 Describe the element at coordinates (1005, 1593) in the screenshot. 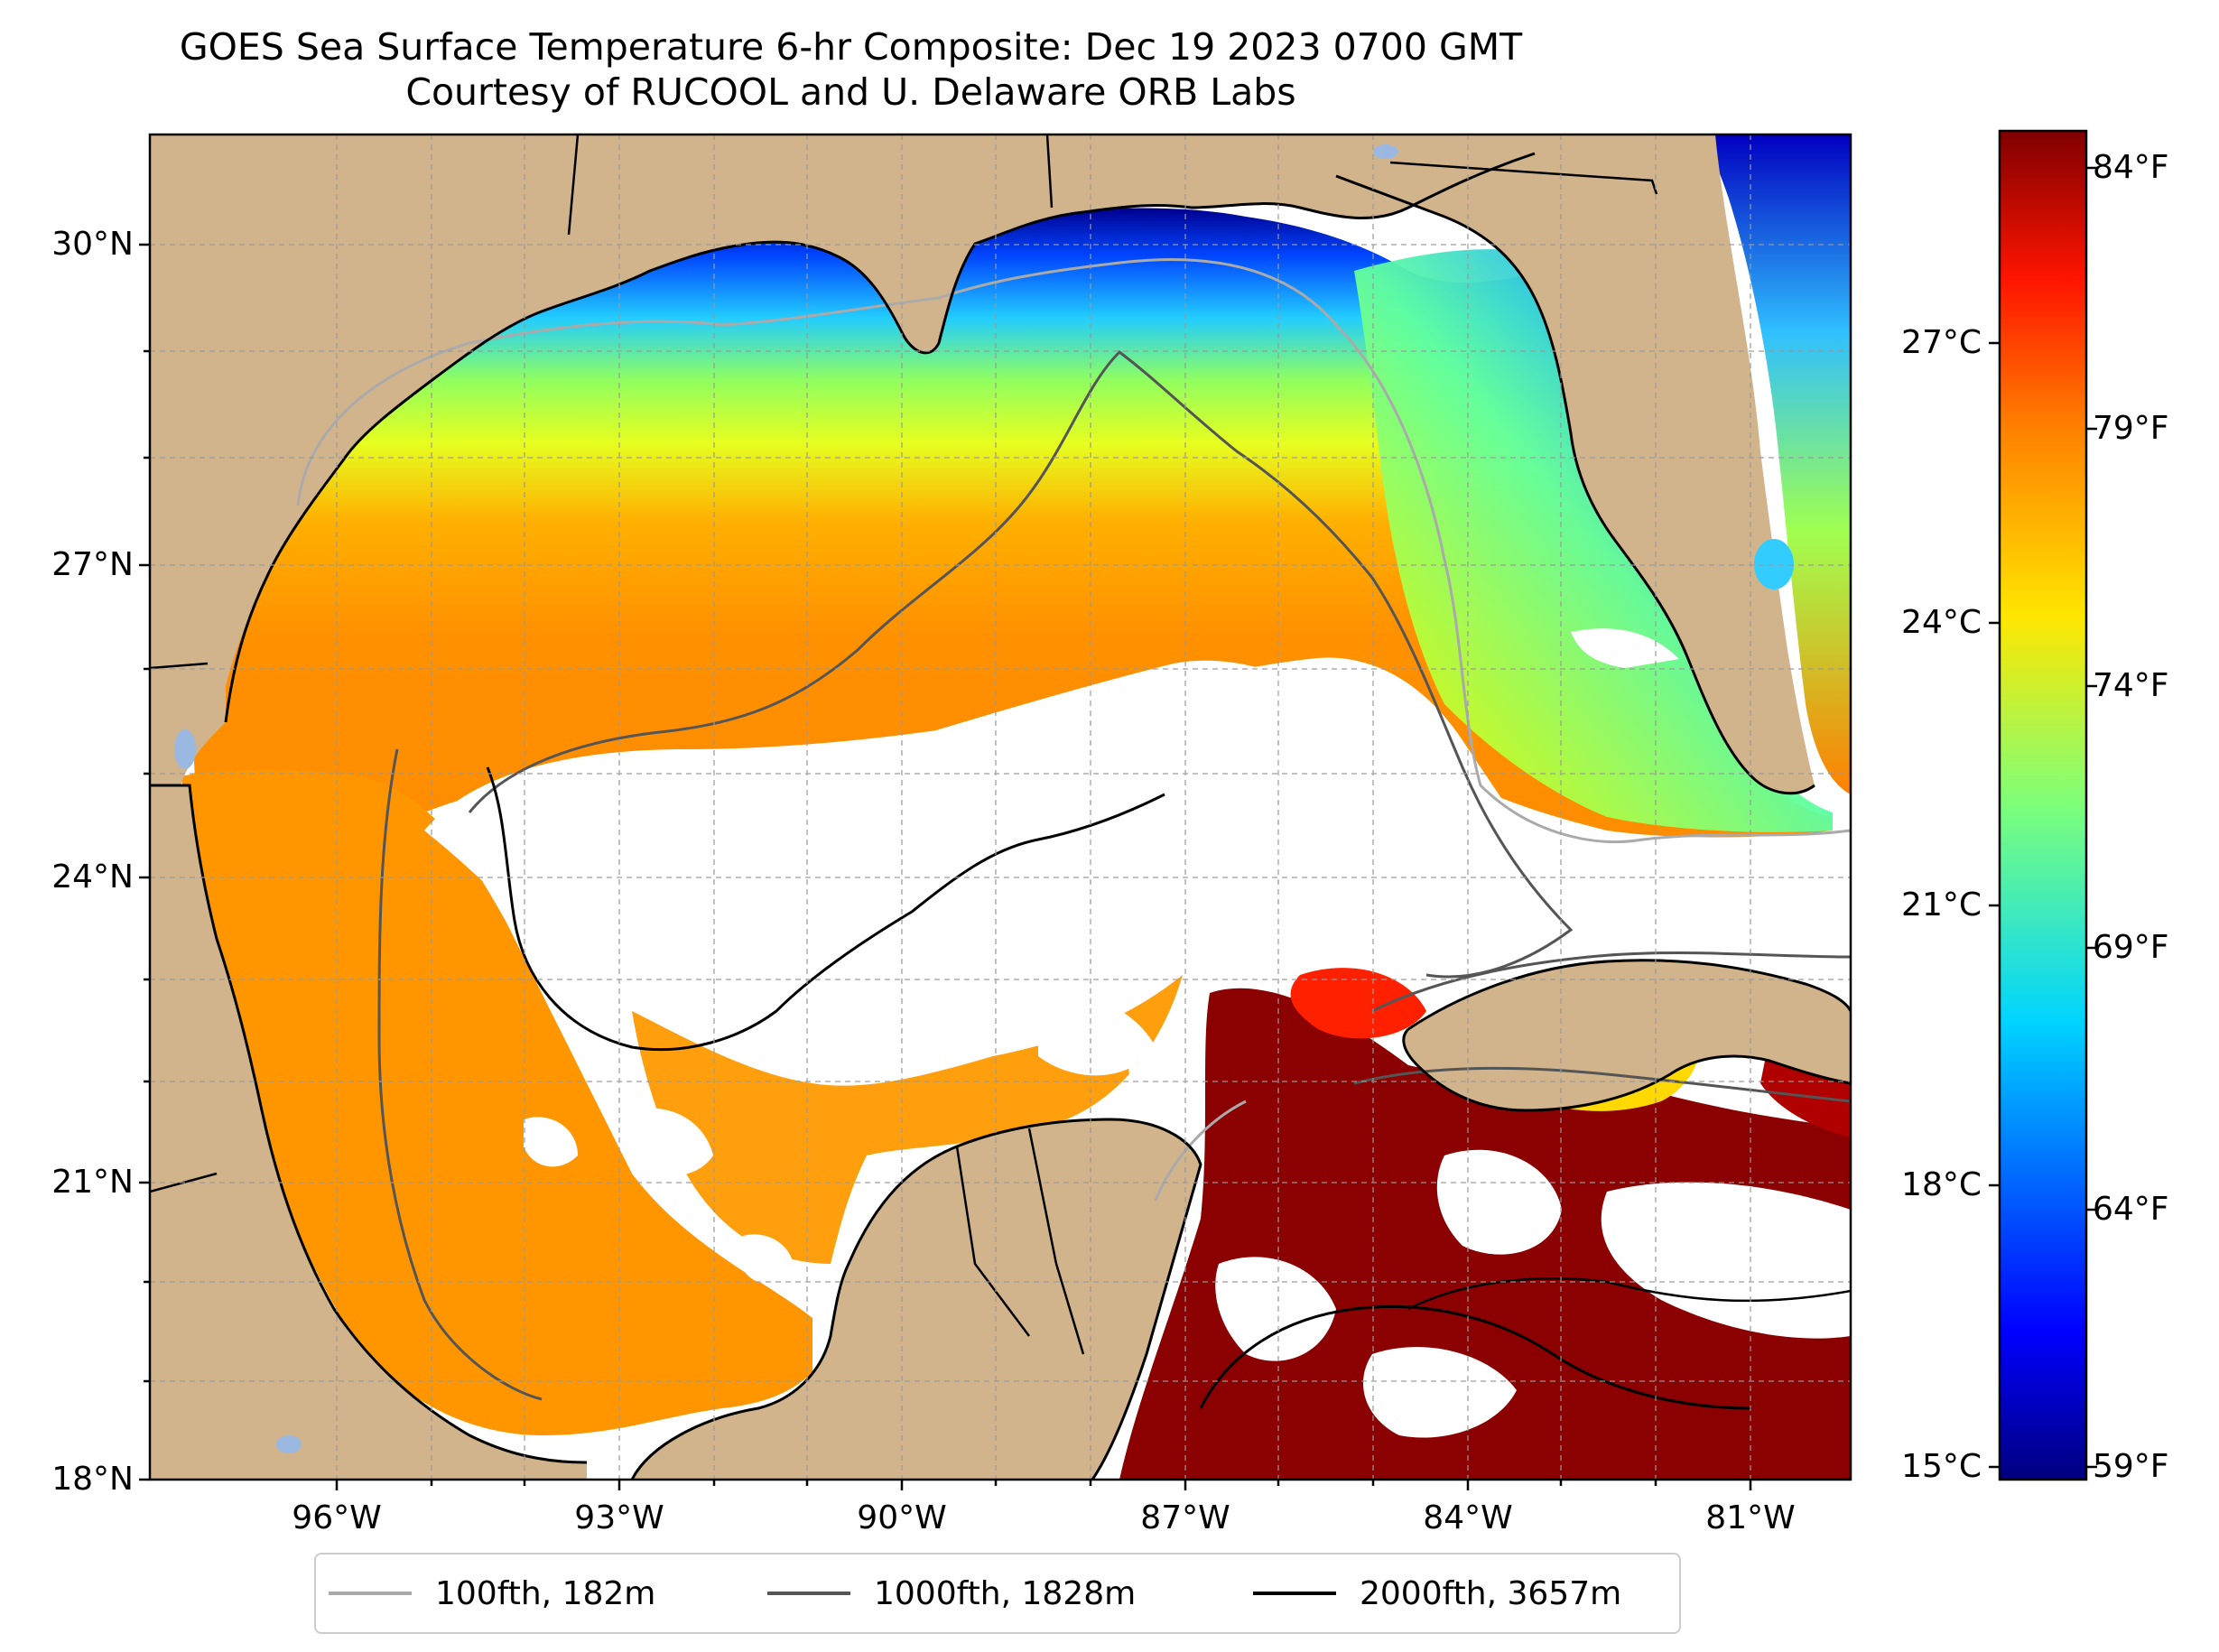

I see `legend-label: 1000fth, 1828m` at that location.